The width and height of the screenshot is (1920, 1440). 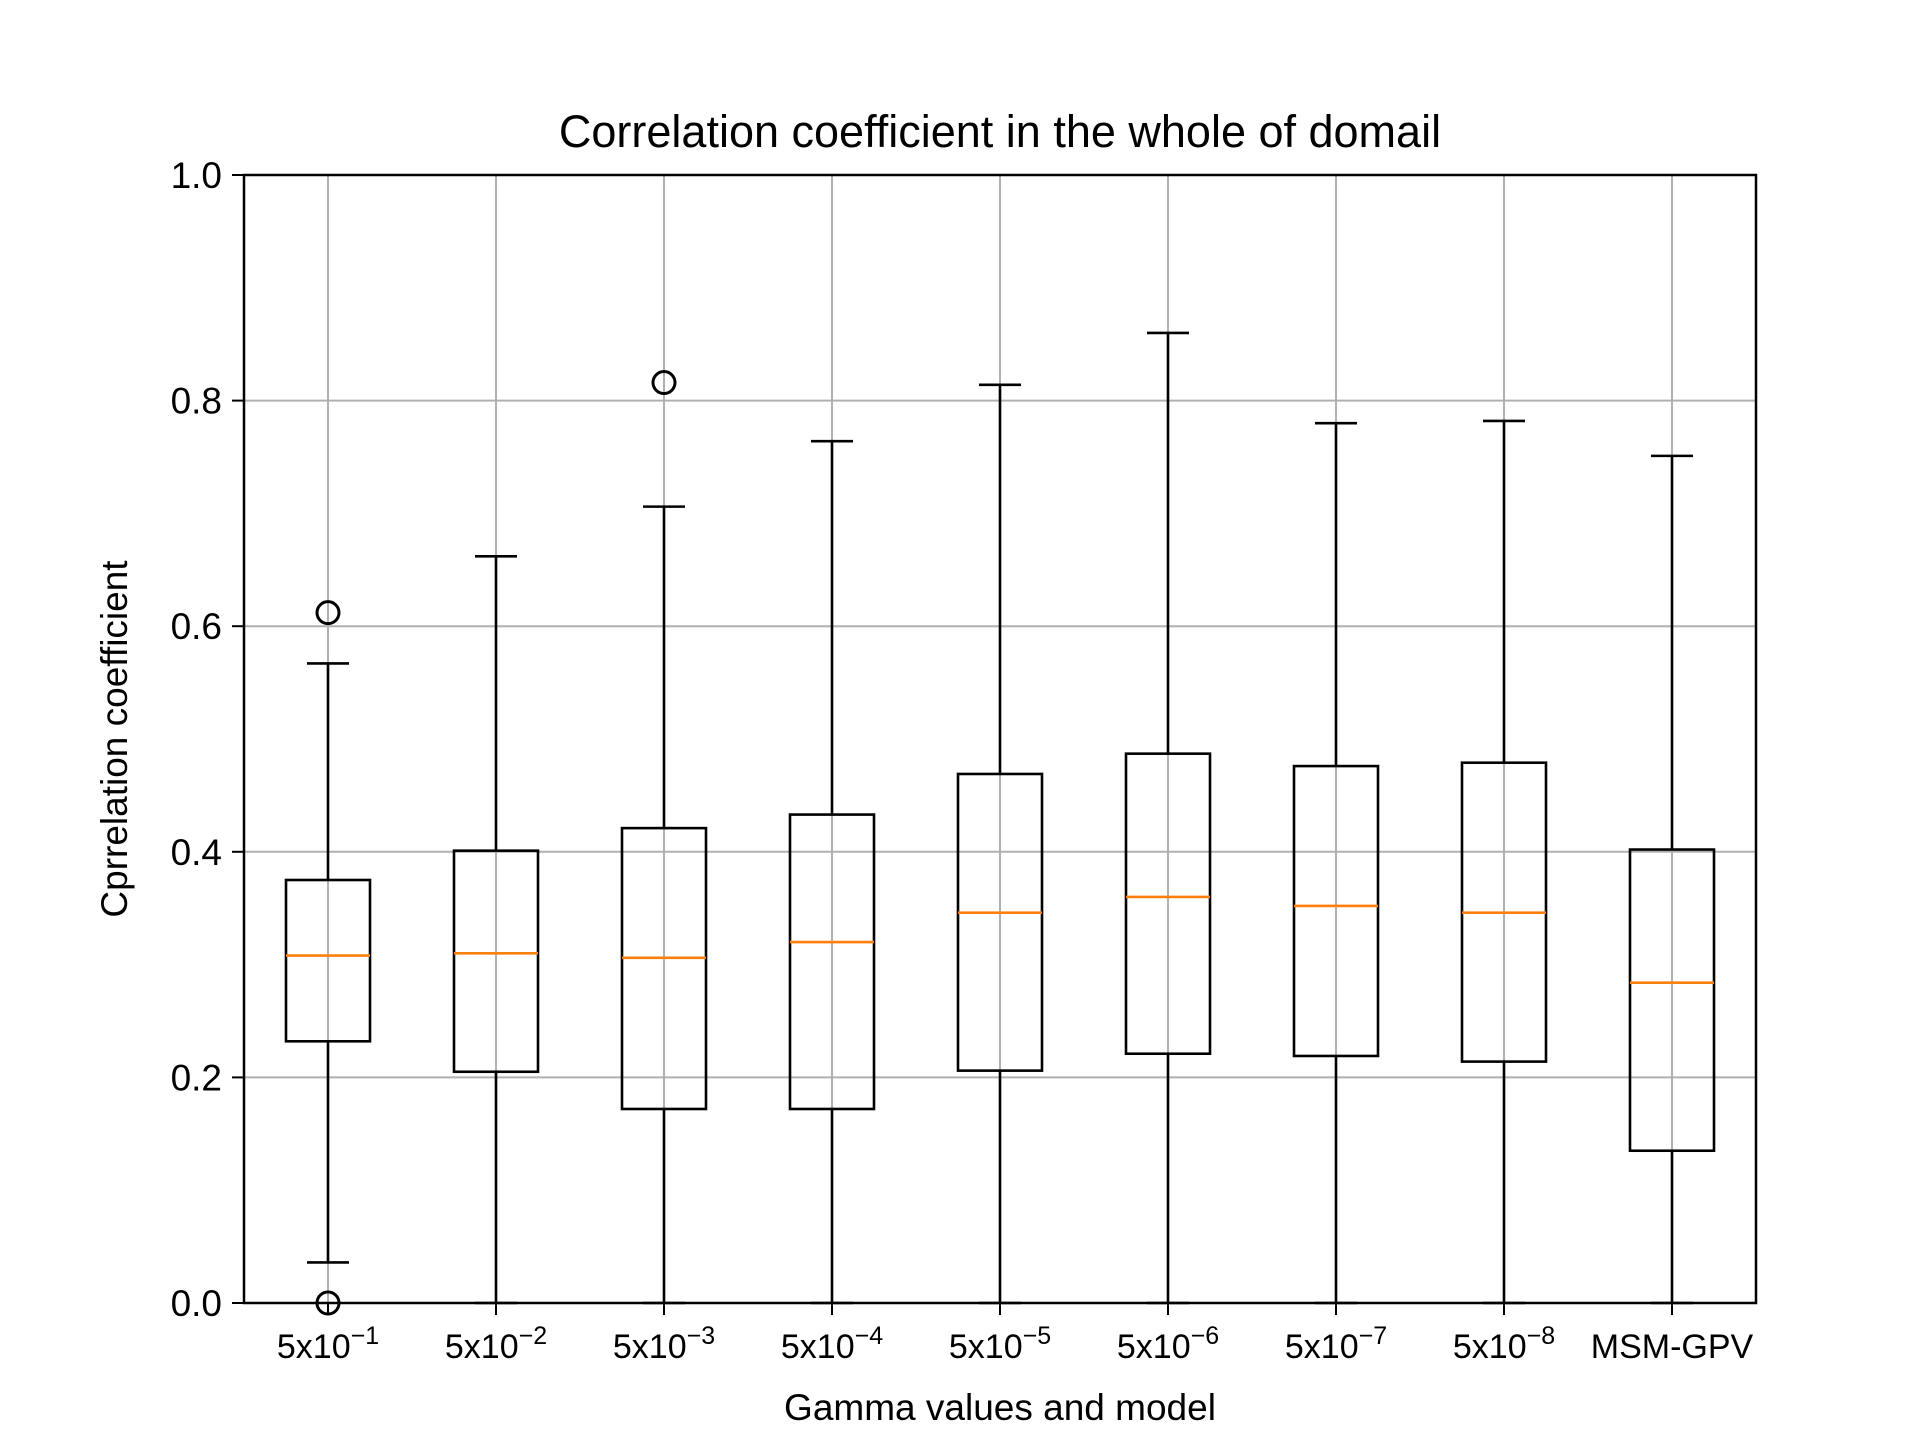 I want to click on y-tick-label: 1.0, so click(x=196, y=175).